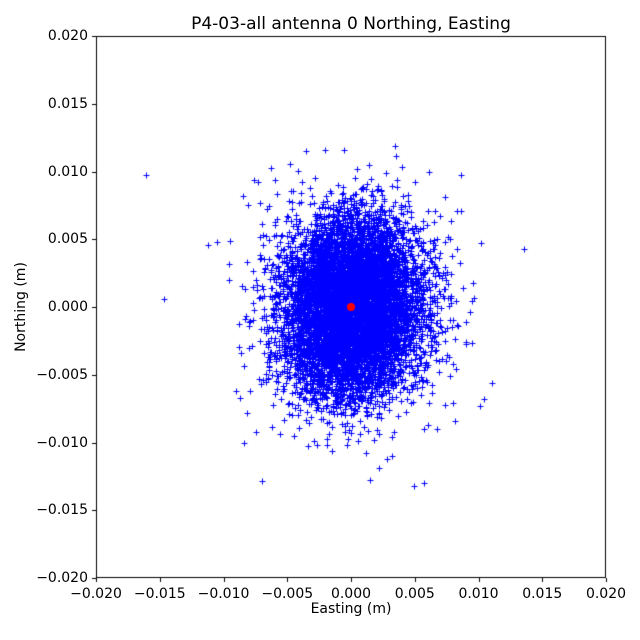 The image size is (640, 640). What do you see at coordinates (159, 594) in the screenshot?
I see `x-tick-label: −0.015` at bounding box center [159, 594].